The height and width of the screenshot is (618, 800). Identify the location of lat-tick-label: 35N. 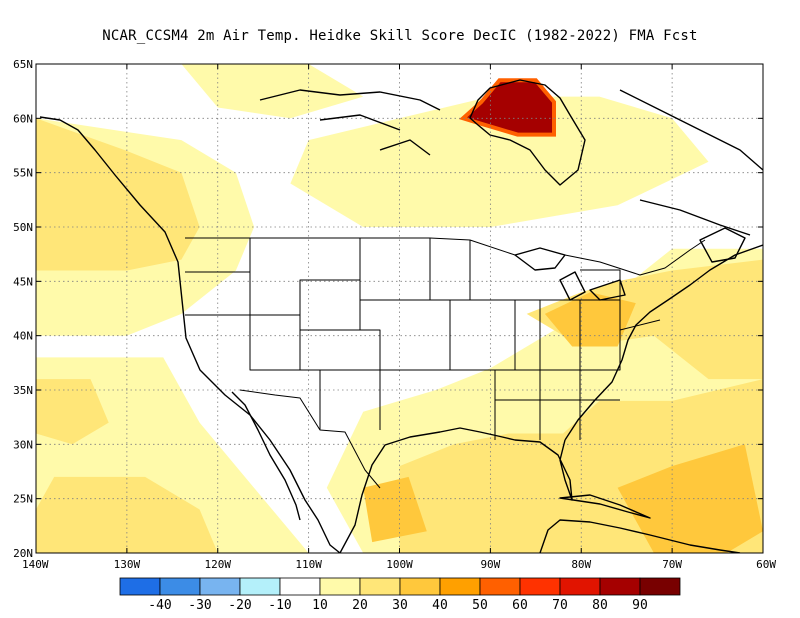
(23, 390).